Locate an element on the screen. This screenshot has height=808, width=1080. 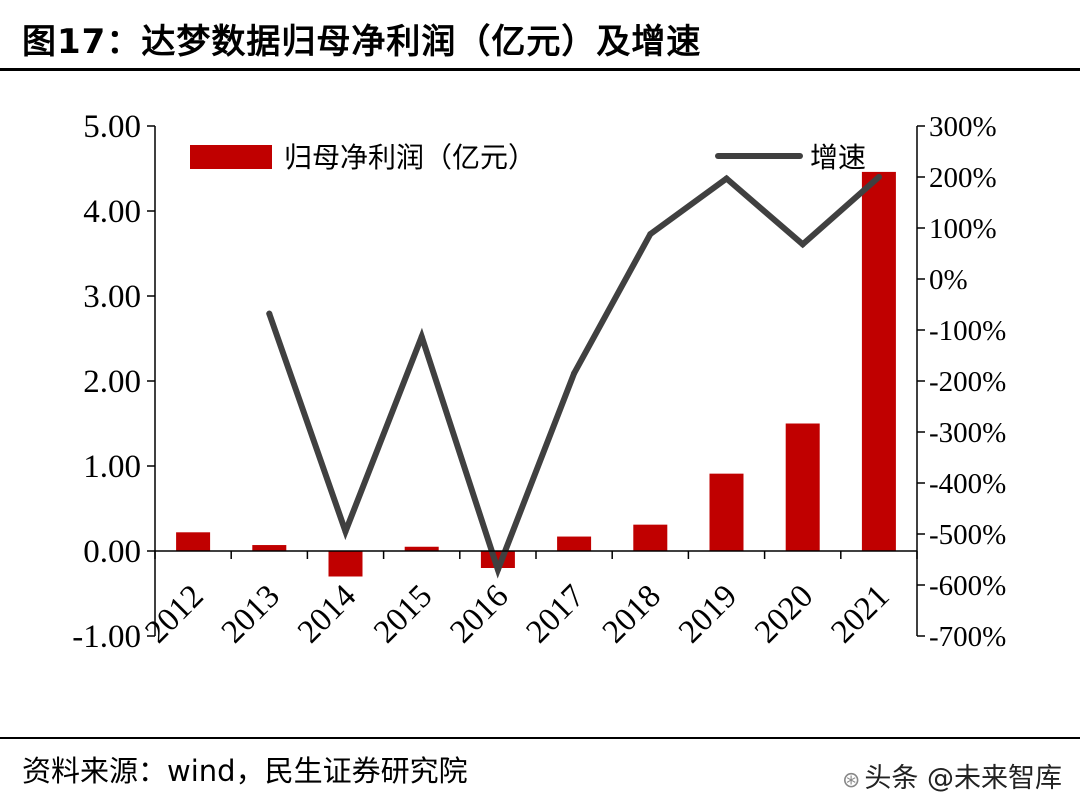
category-label: 2017 is located at coordinates (556, 614).